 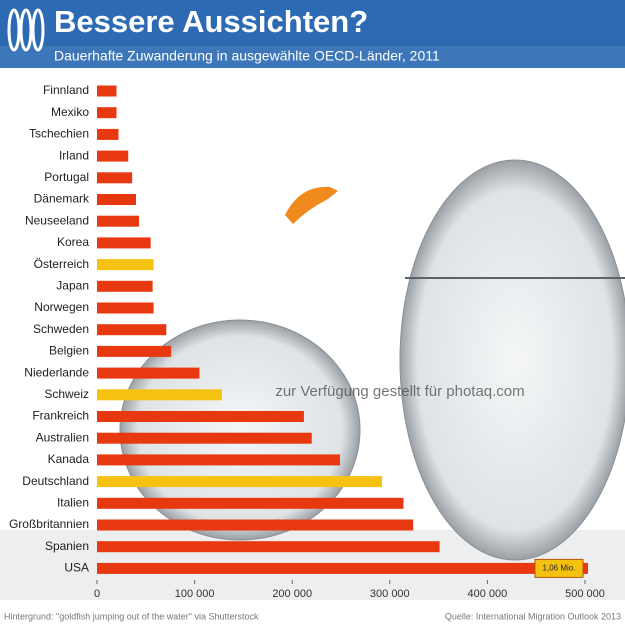 What do you see at coordinates (59, 134) in the screenshot?
I see `y-tick-label: Tschechien` at bounding box center [59, 134].